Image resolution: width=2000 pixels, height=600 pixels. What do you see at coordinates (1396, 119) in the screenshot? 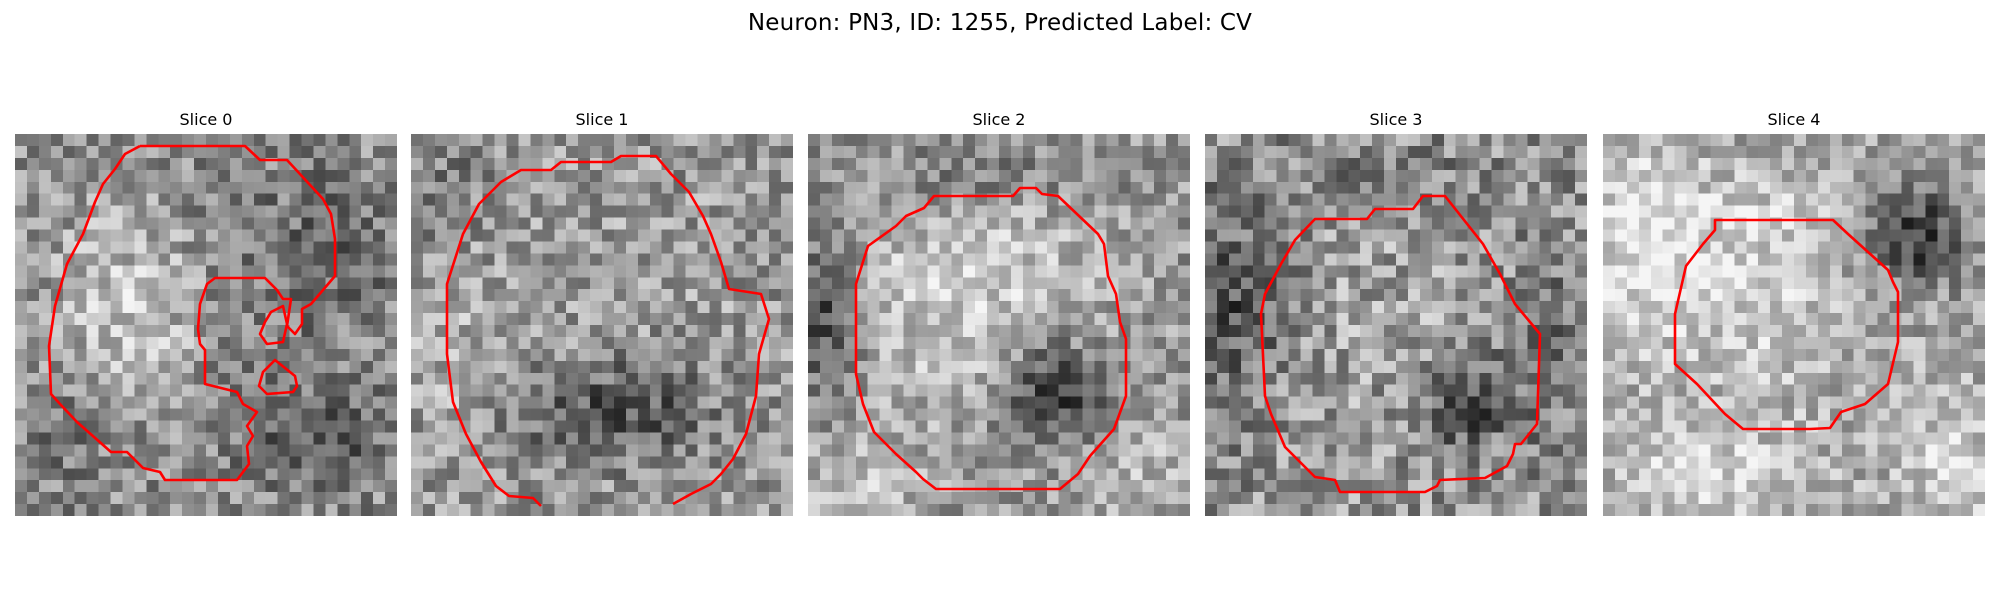
I see `slice-title: Slice 3` at bounding box center [1396, 119].